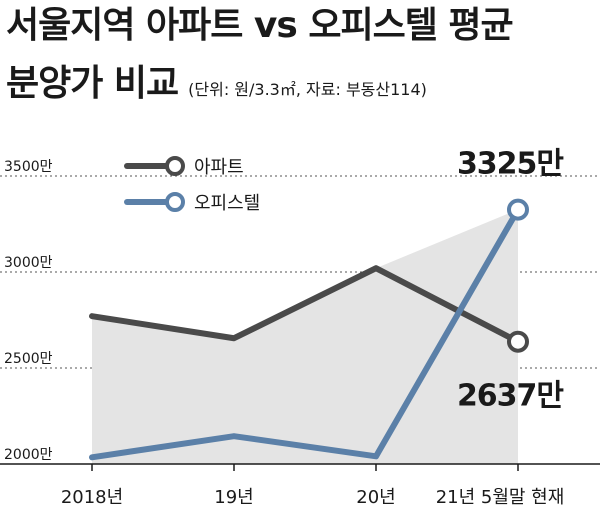  What do you see at coordinates (510, 164) in the screenshot?
I see `data-label: 3325만` at bounding box center [510, 164].